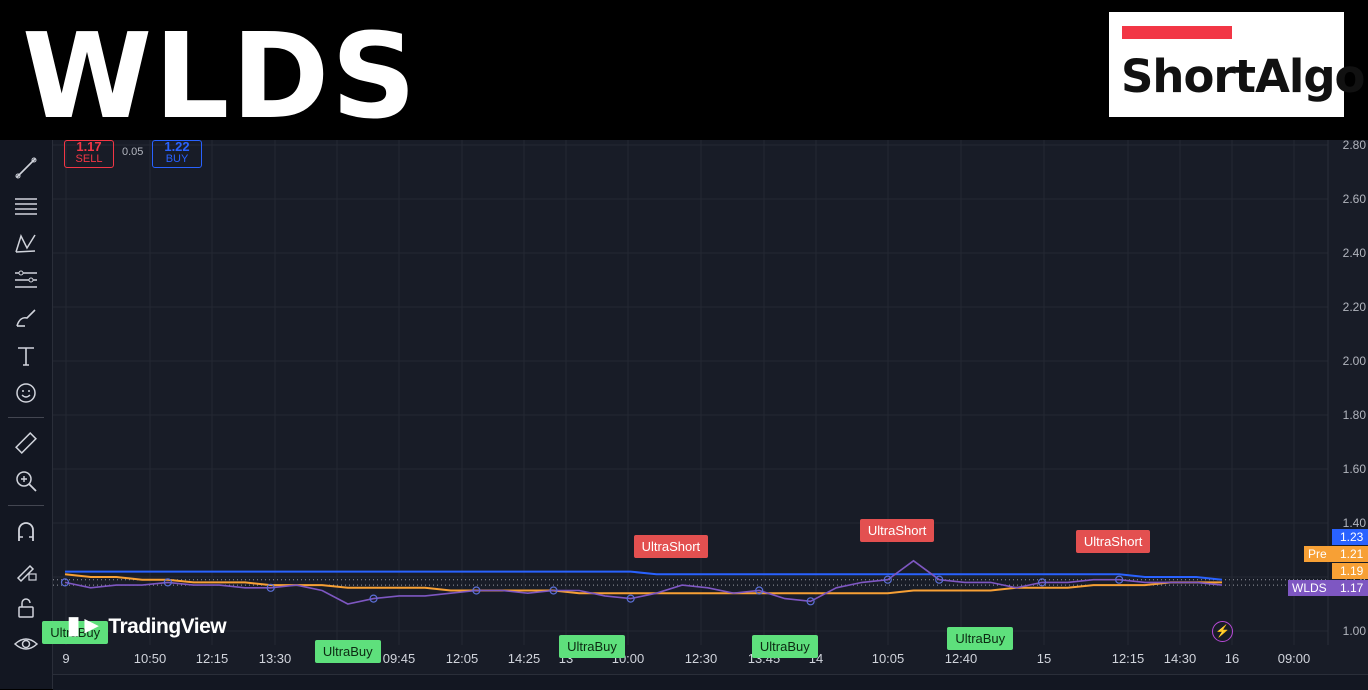  Describe the element at coordinates (1318, 554) in the screenshot. I see `price-tag-label: Pre` at that location.